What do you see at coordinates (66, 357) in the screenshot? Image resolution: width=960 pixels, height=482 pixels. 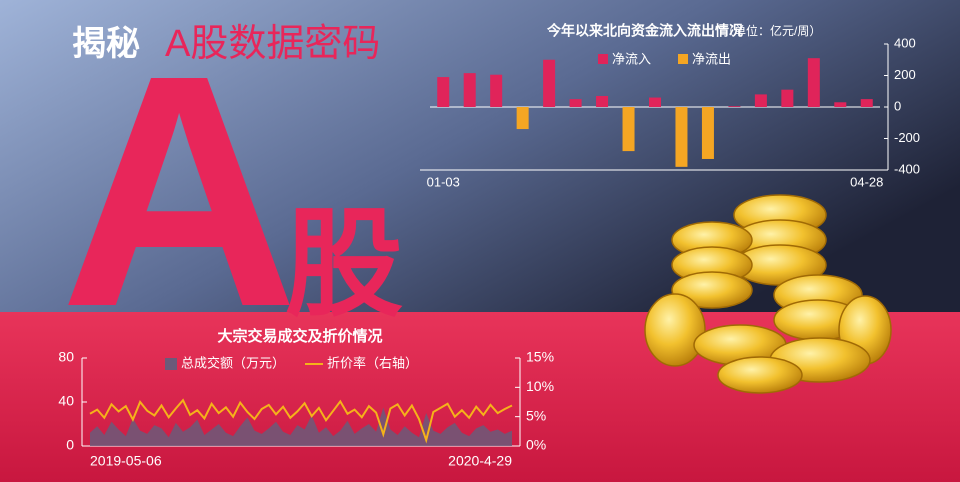 I see `y-tick-label: 80` at bounding box center [66, 357].